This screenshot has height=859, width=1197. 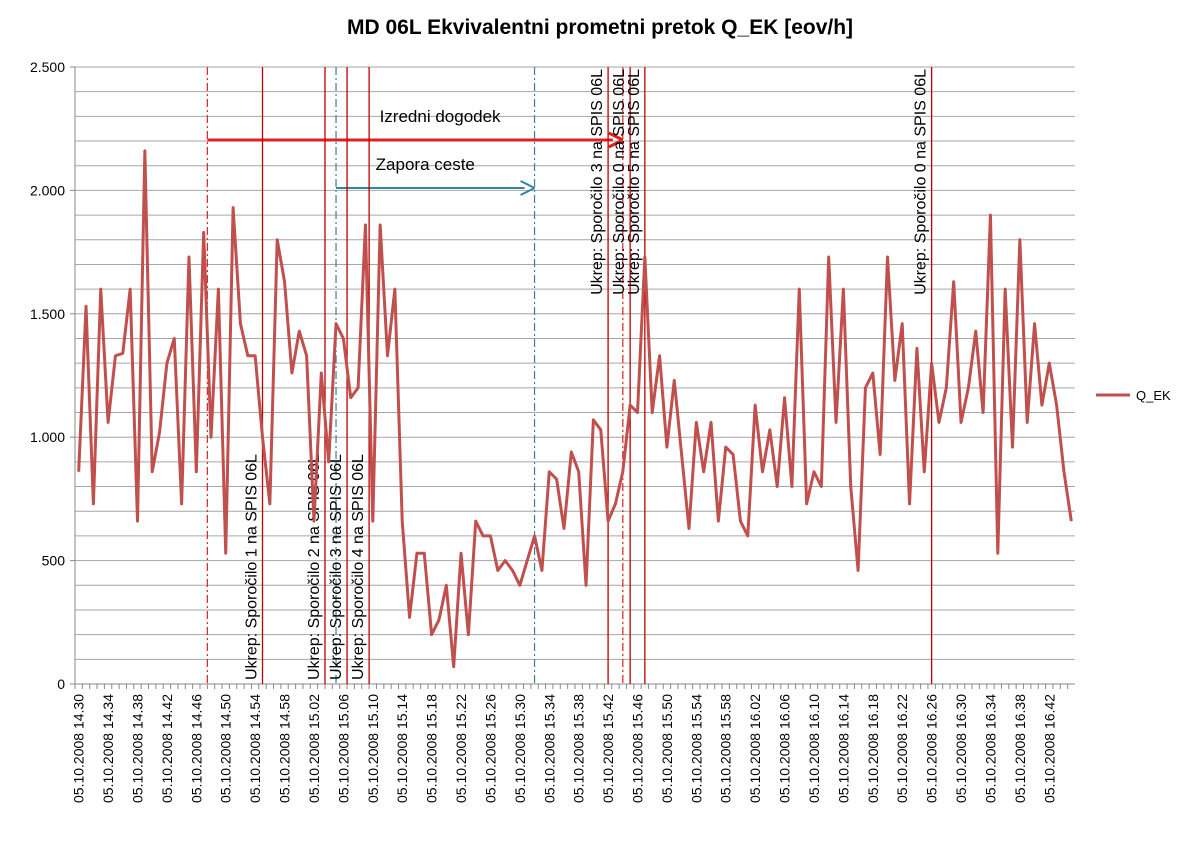 I want to click on x-tick-label: 05.10.2008 15.02, so click(x=314, y=748).